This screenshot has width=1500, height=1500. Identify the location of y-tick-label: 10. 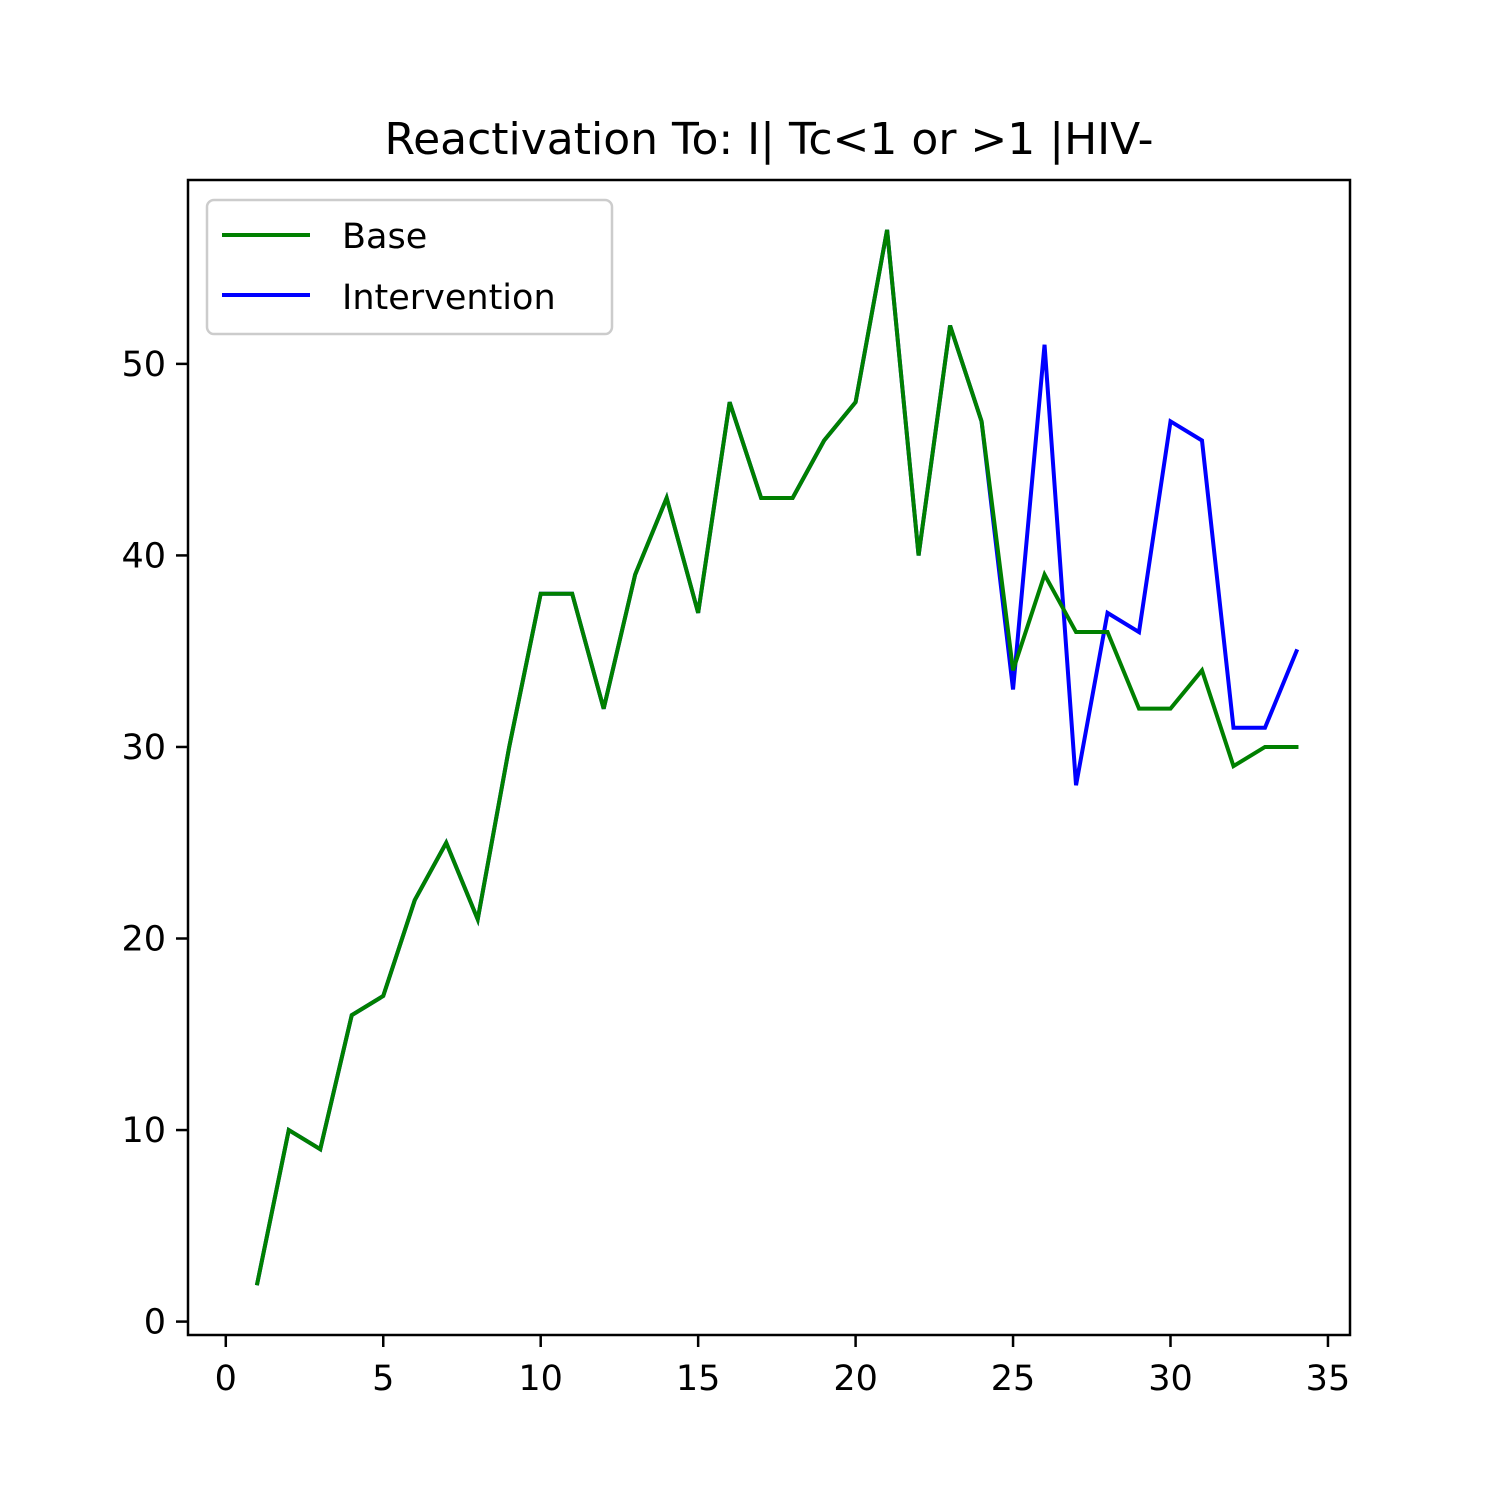
(143, 1131).